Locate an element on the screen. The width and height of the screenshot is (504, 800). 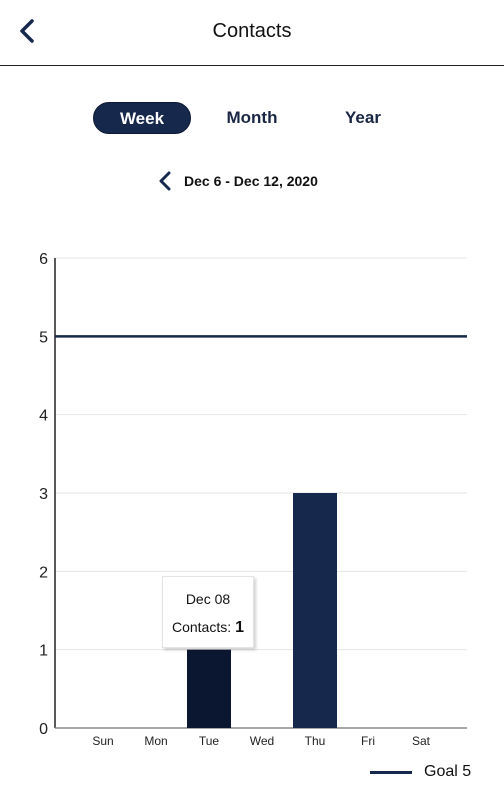
y-tick-label-4: 4 is located at coordinates (43, 416).